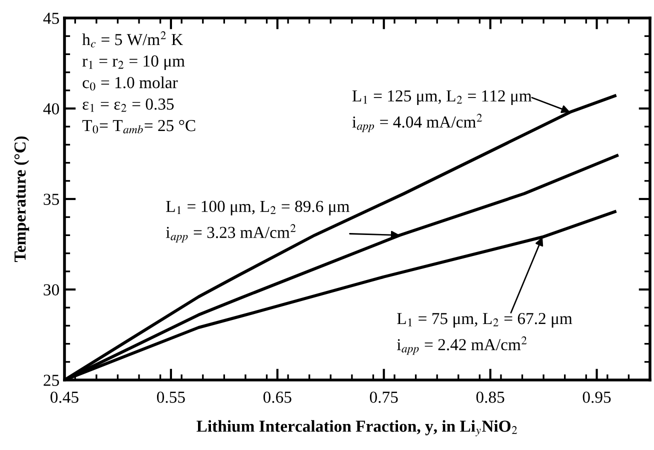 Image resolution: width=654 pixels, height=450 pixels. I want to click on x-tick-label: 0.85, so click(490, 397).